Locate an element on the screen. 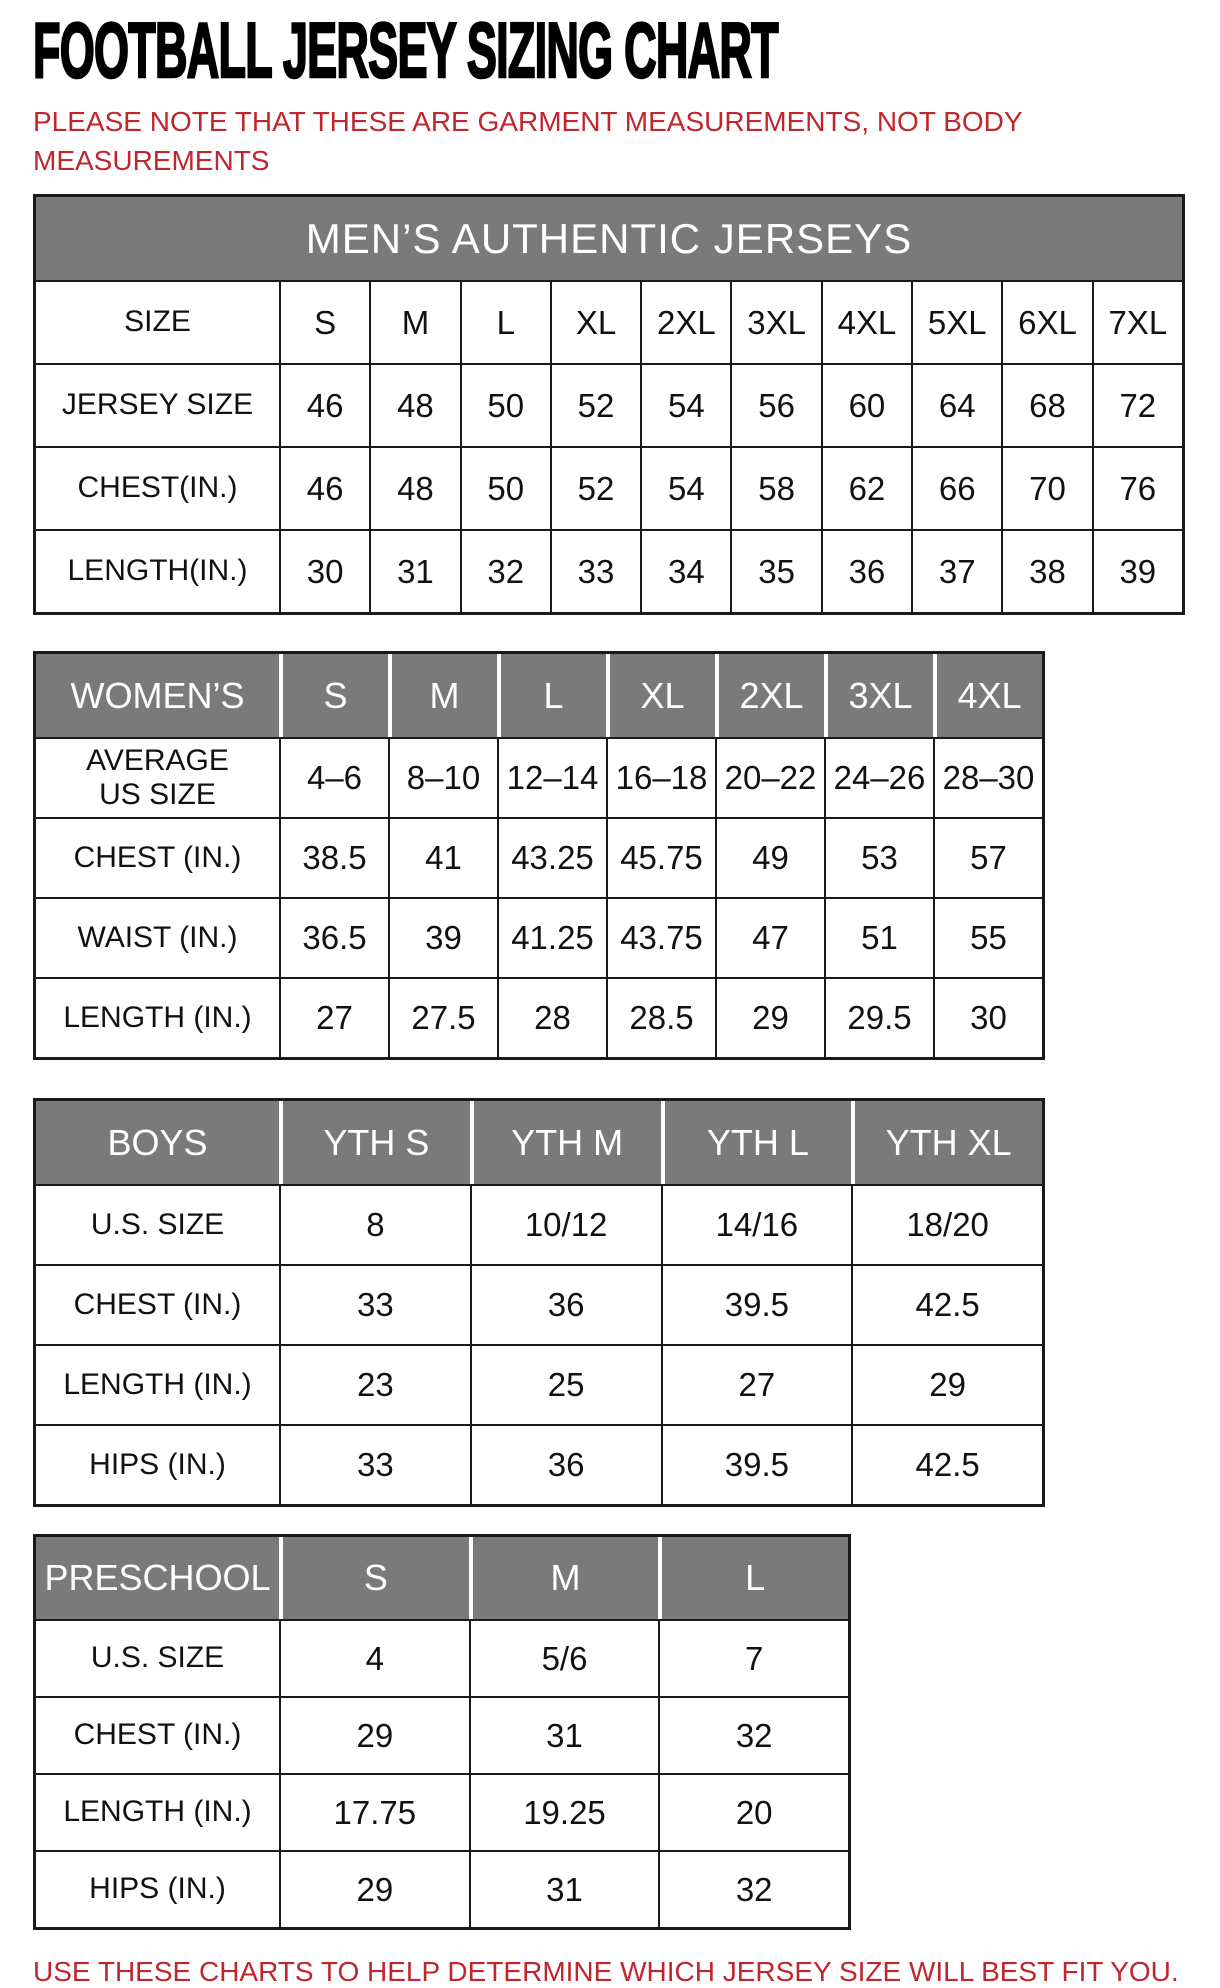 The image size is (1220, 1988). value-cell: 70 is located at coordinates (1046, 488).